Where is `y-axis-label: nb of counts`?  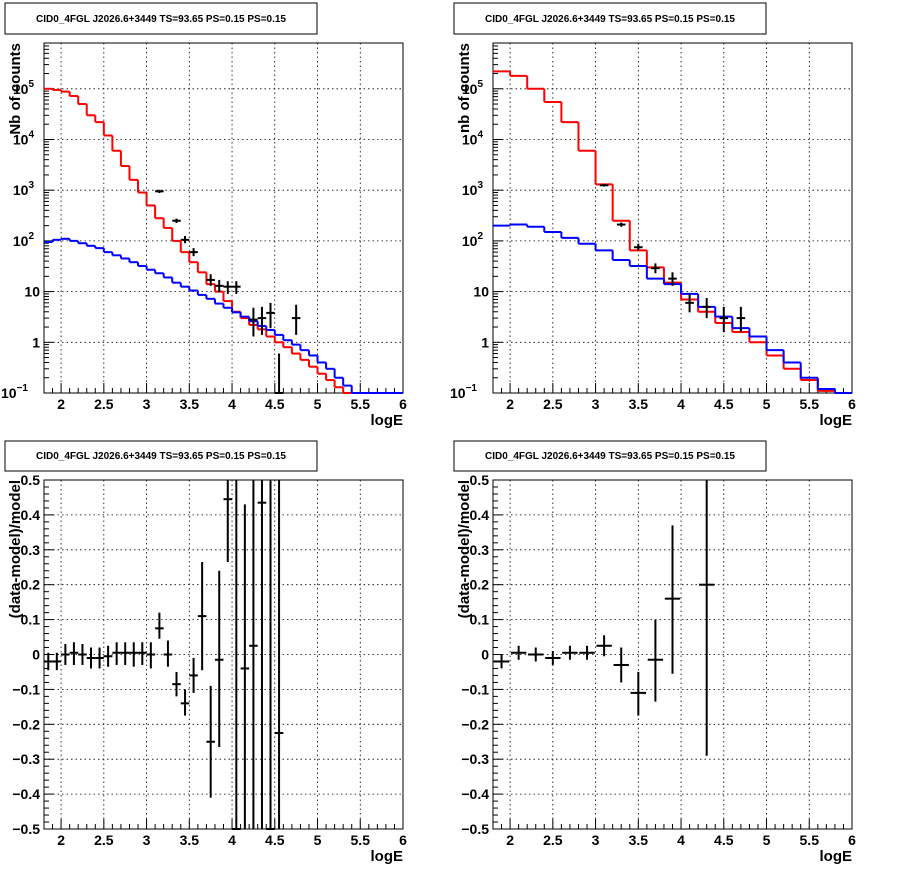 y-axis-label: nb of counts is located at coordinates (464, 88).